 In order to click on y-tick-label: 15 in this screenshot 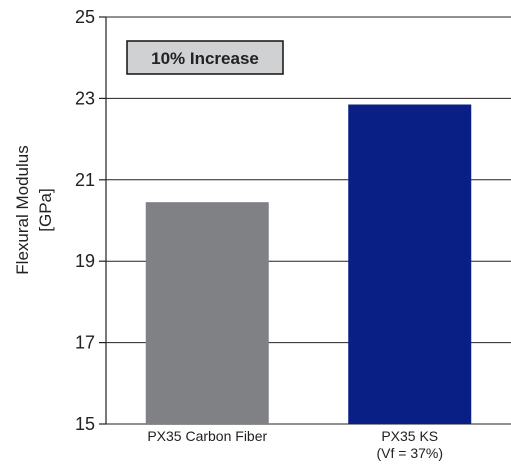, I will do `click(85, 424)`.